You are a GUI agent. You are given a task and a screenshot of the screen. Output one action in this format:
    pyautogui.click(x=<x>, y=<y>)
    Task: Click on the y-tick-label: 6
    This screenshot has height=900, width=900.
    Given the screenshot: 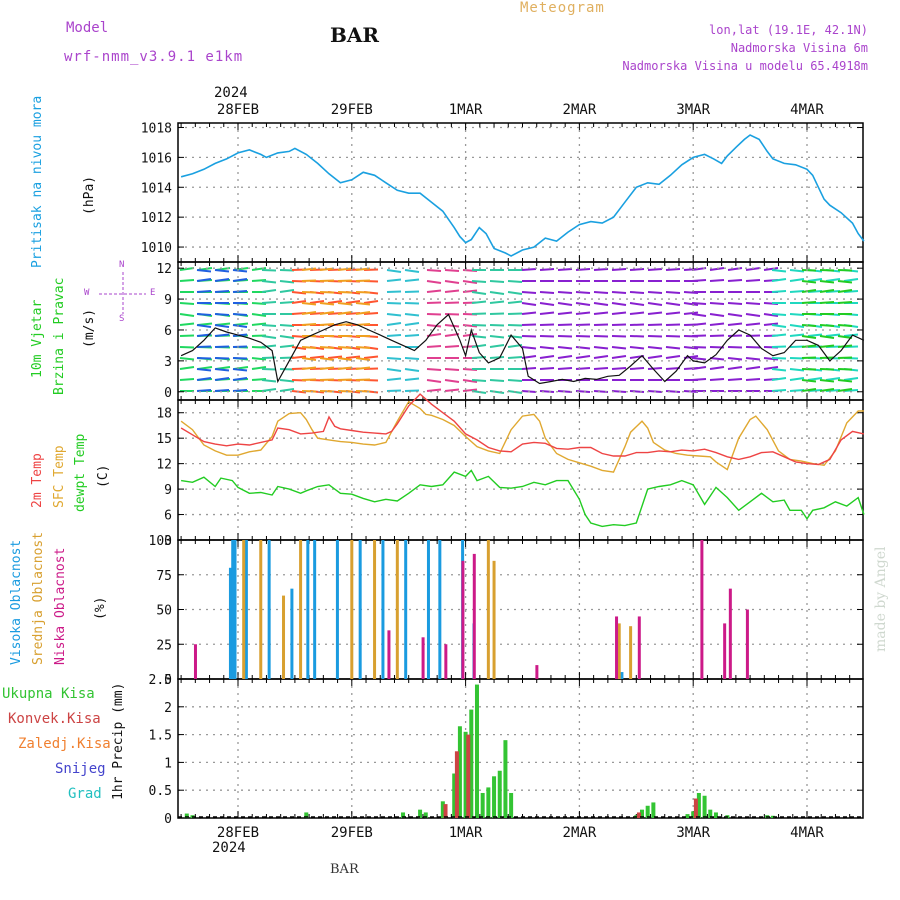 What is the action you would take?
    pyautogui.click(x=168, y=331)
    